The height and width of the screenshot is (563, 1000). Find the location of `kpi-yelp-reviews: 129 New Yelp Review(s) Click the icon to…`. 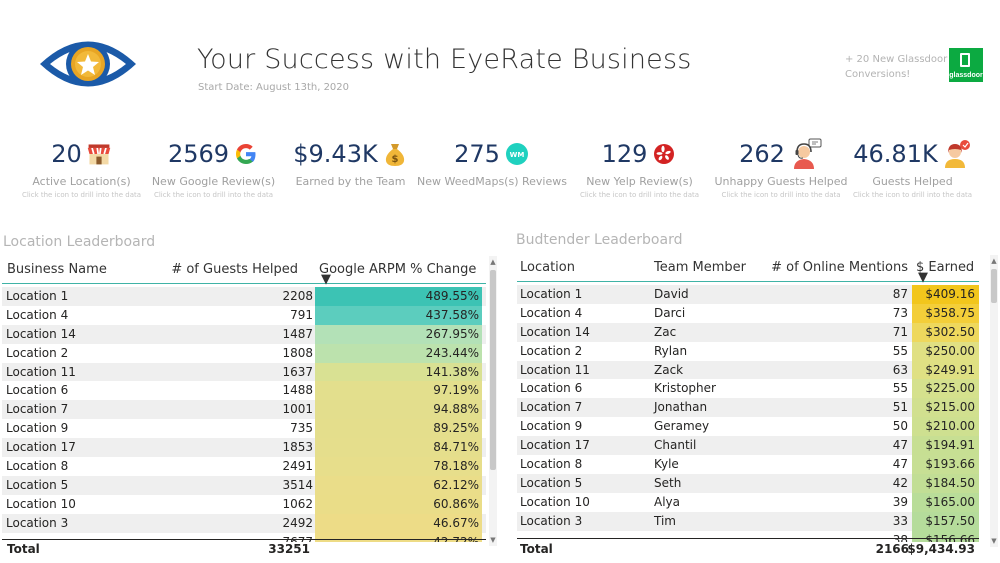

kpi-yelp-reviews: 129 New Yelp Review(s) Click the icon to… is located at coordinates (639, 168).